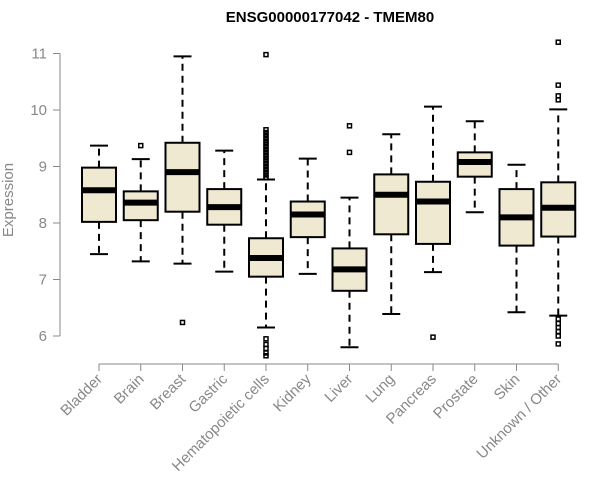  What do you see at coordinates (266, 205) in the screenshot?
I see `box-hematopoietic-cells` at bounding box center [266, 205].